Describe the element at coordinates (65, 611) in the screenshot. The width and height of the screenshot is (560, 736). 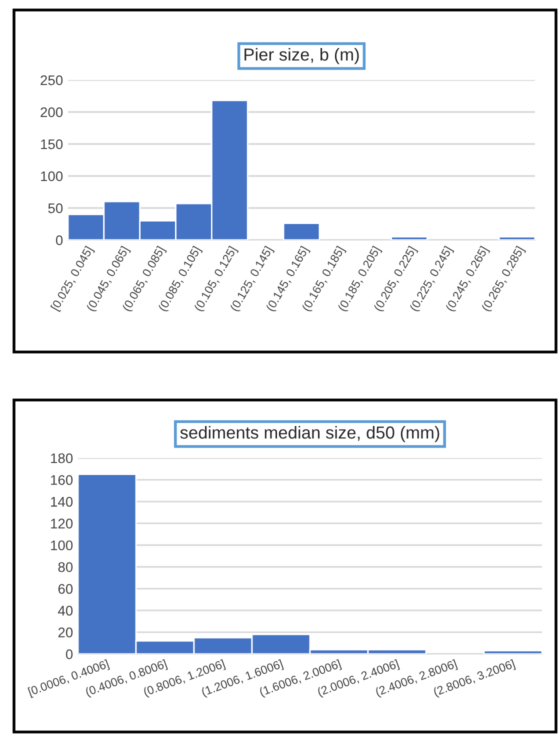
I see `y-tick-label: 40` at that location.